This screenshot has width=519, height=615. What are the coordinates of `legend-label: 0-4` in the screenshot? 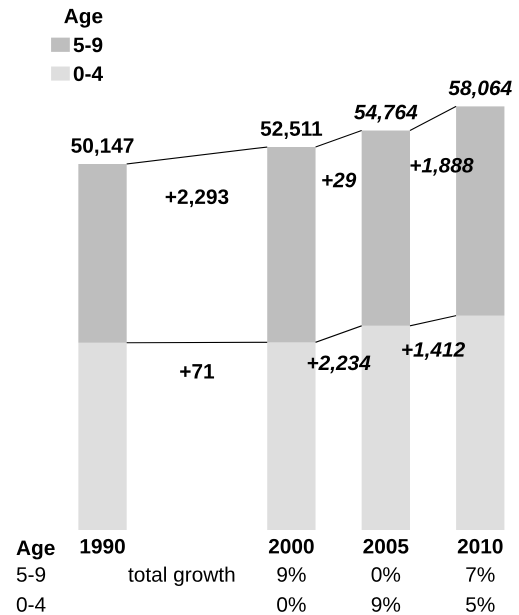 It's located at (88, 74).